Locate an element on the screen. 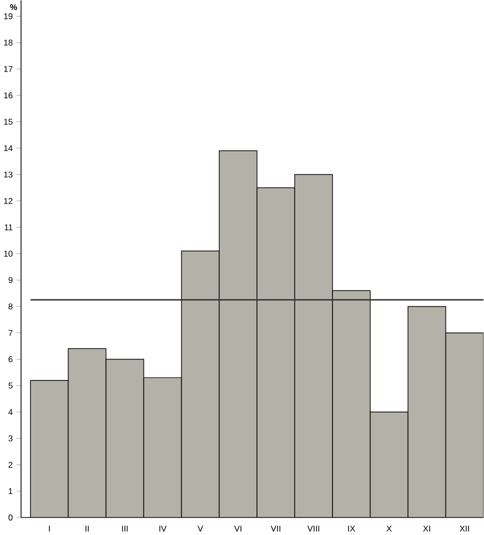 The height and width of the screenshot is (535, 484). x-tick-label: VI is located at coordinates (238, 529).